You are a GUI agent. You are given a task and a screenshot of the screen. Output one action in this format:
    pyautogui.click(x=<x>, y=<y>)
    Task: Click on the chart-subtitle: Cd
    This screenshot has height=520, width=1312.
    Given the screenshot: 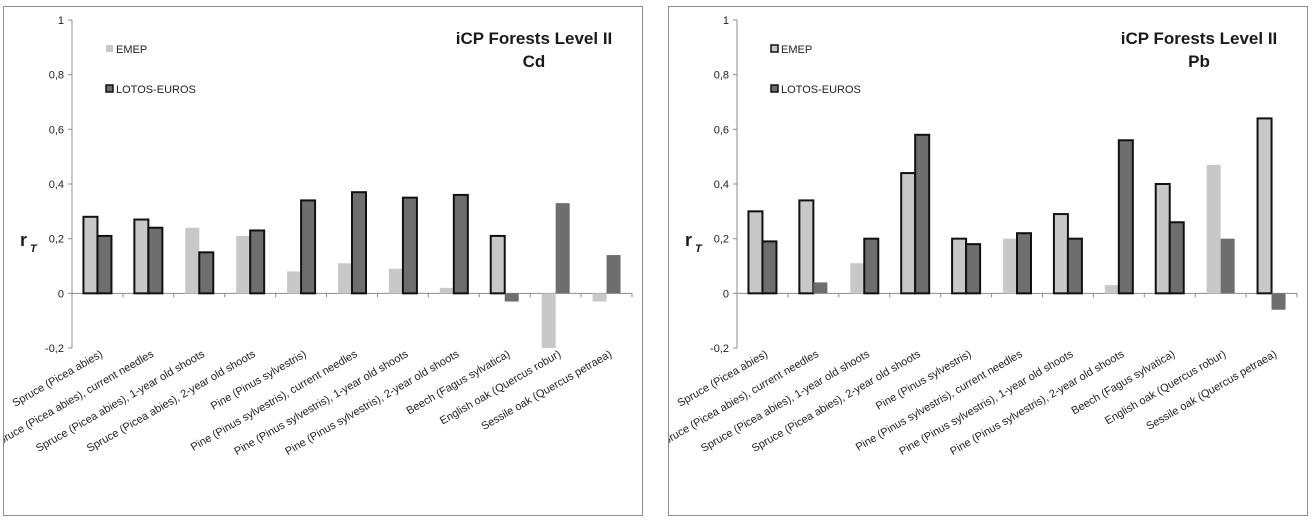 What is the action you would take?
    pyautogui.click(x=534, y=61)
    